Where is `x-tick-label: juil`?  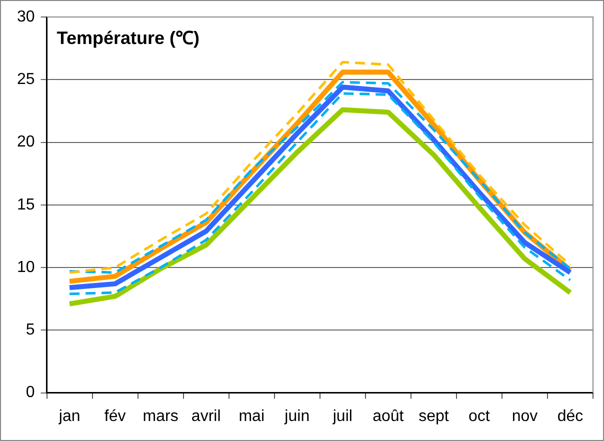
x-tick-label: juil is located at coordinates (342, 416).